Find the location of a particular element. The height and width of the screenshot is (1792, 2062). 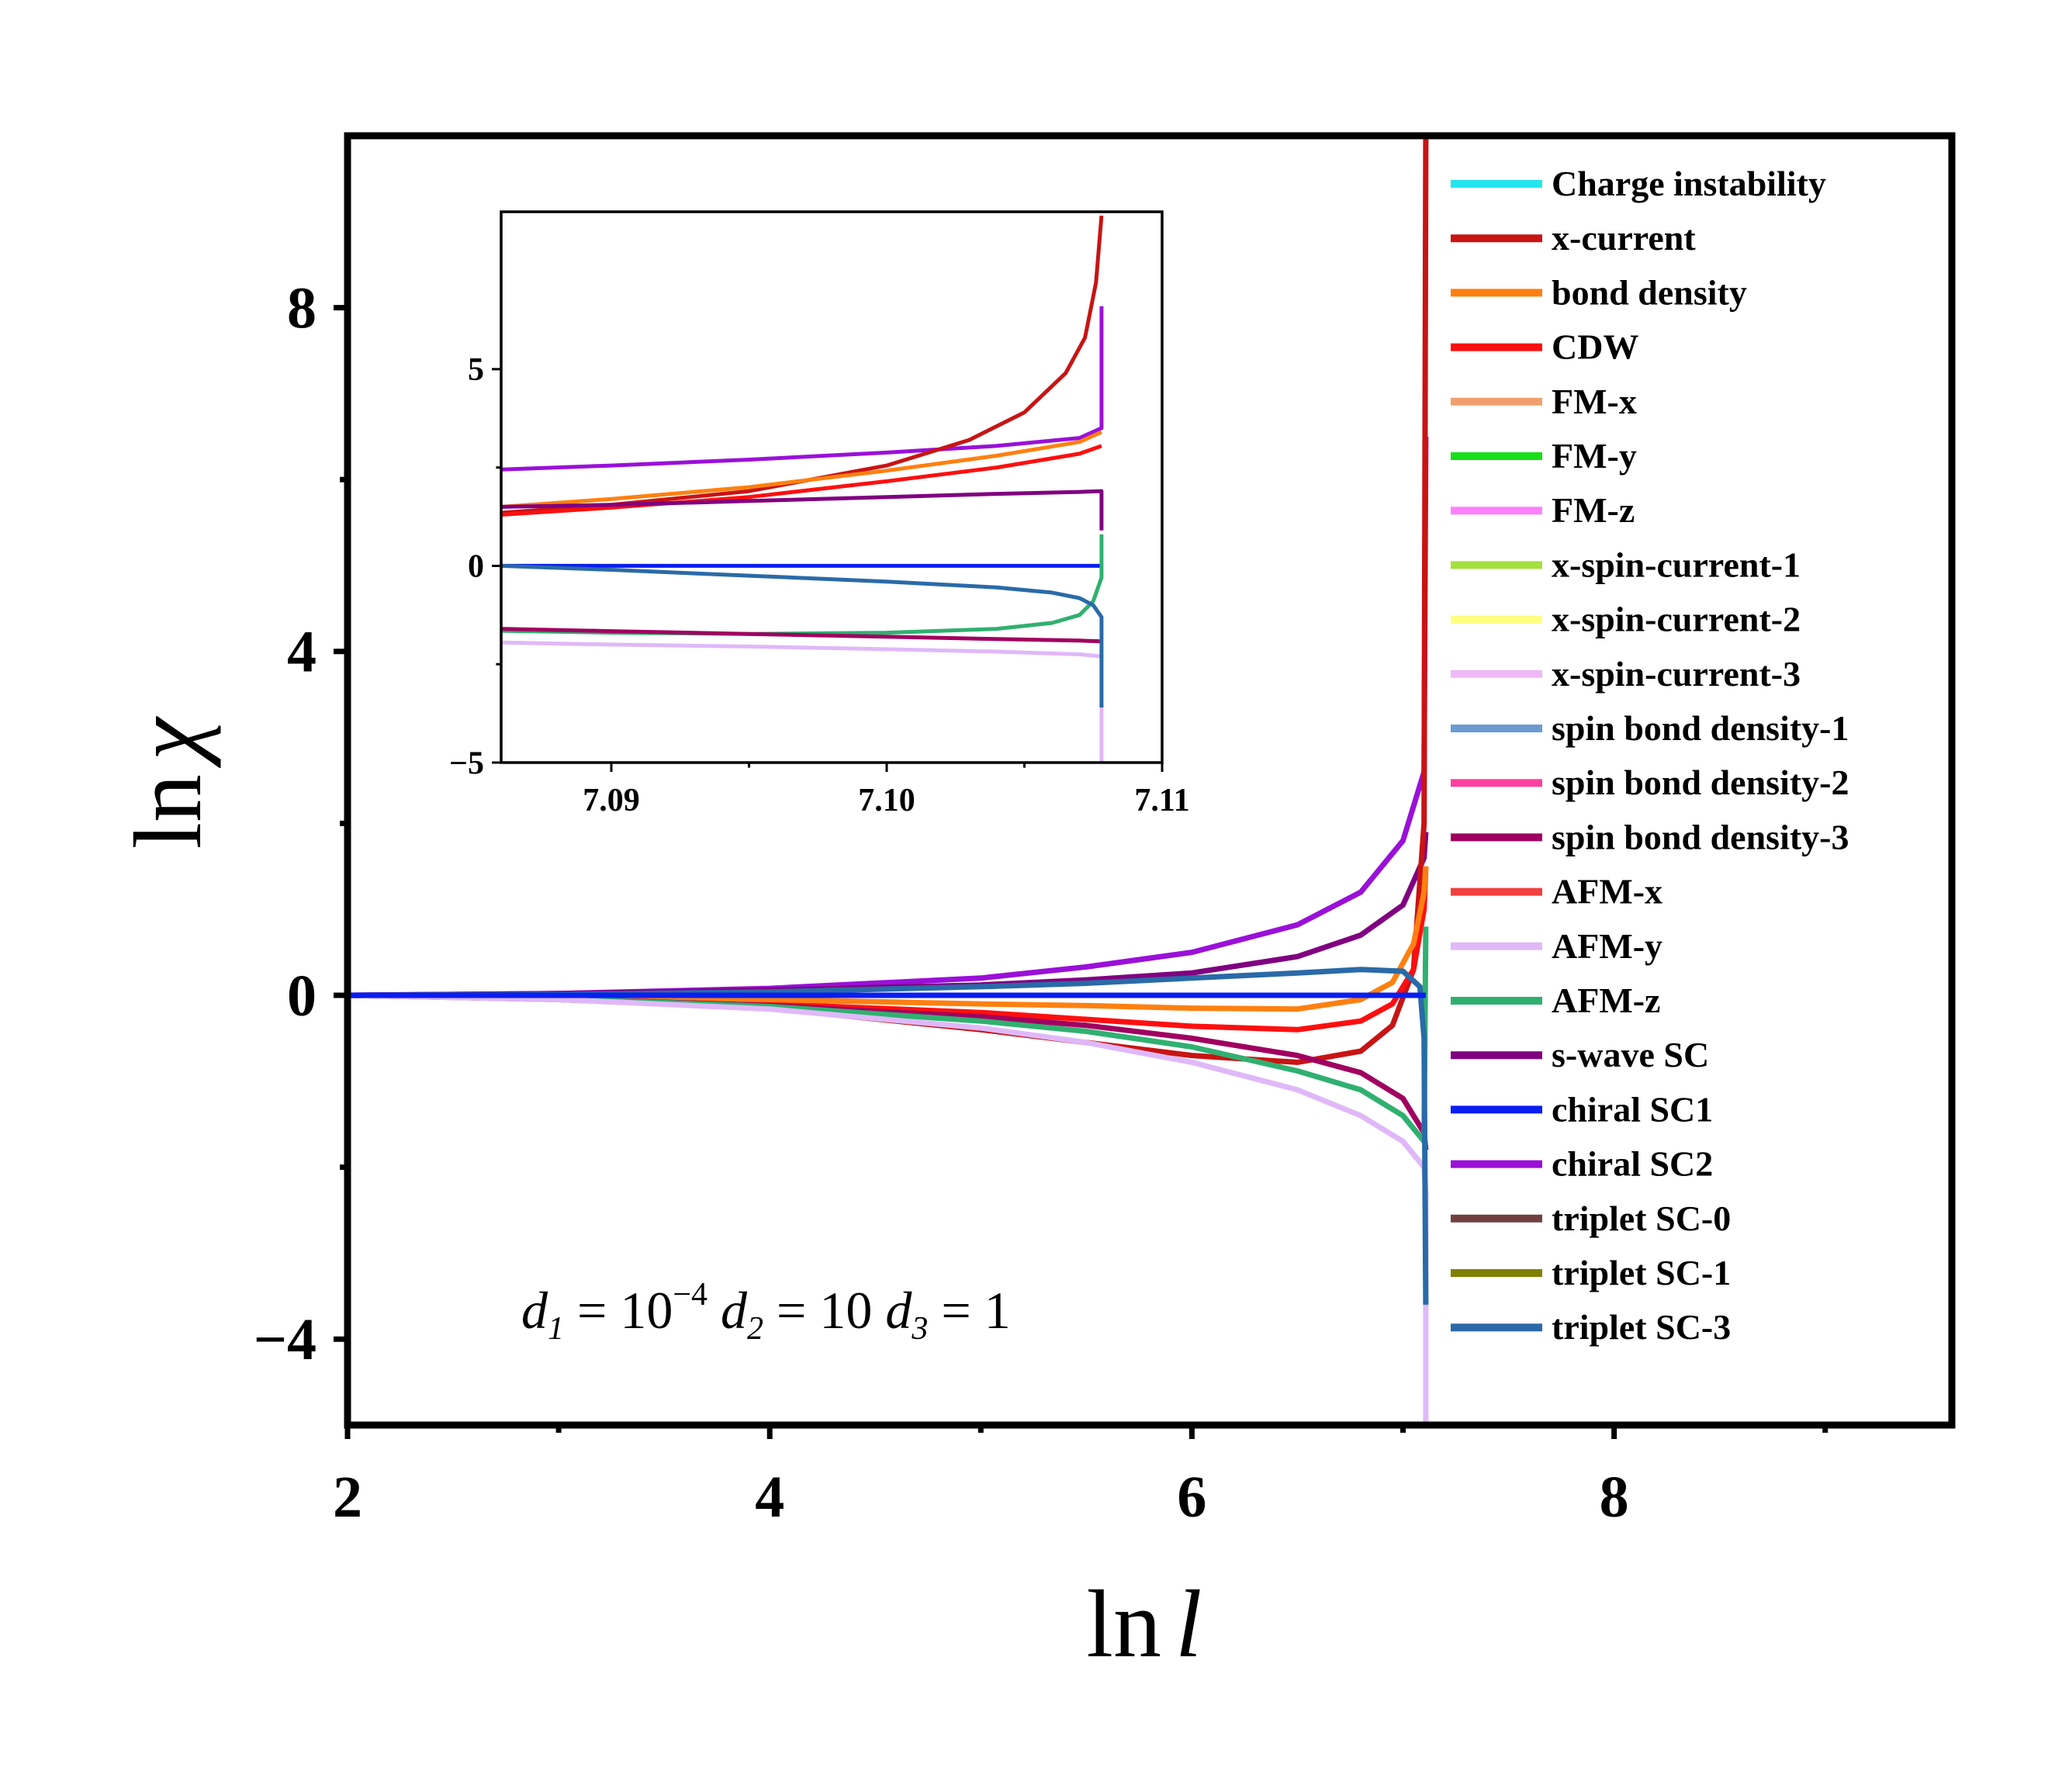

legend-label-charge-instability: Charge instability is located at coordinates (1689, 183).